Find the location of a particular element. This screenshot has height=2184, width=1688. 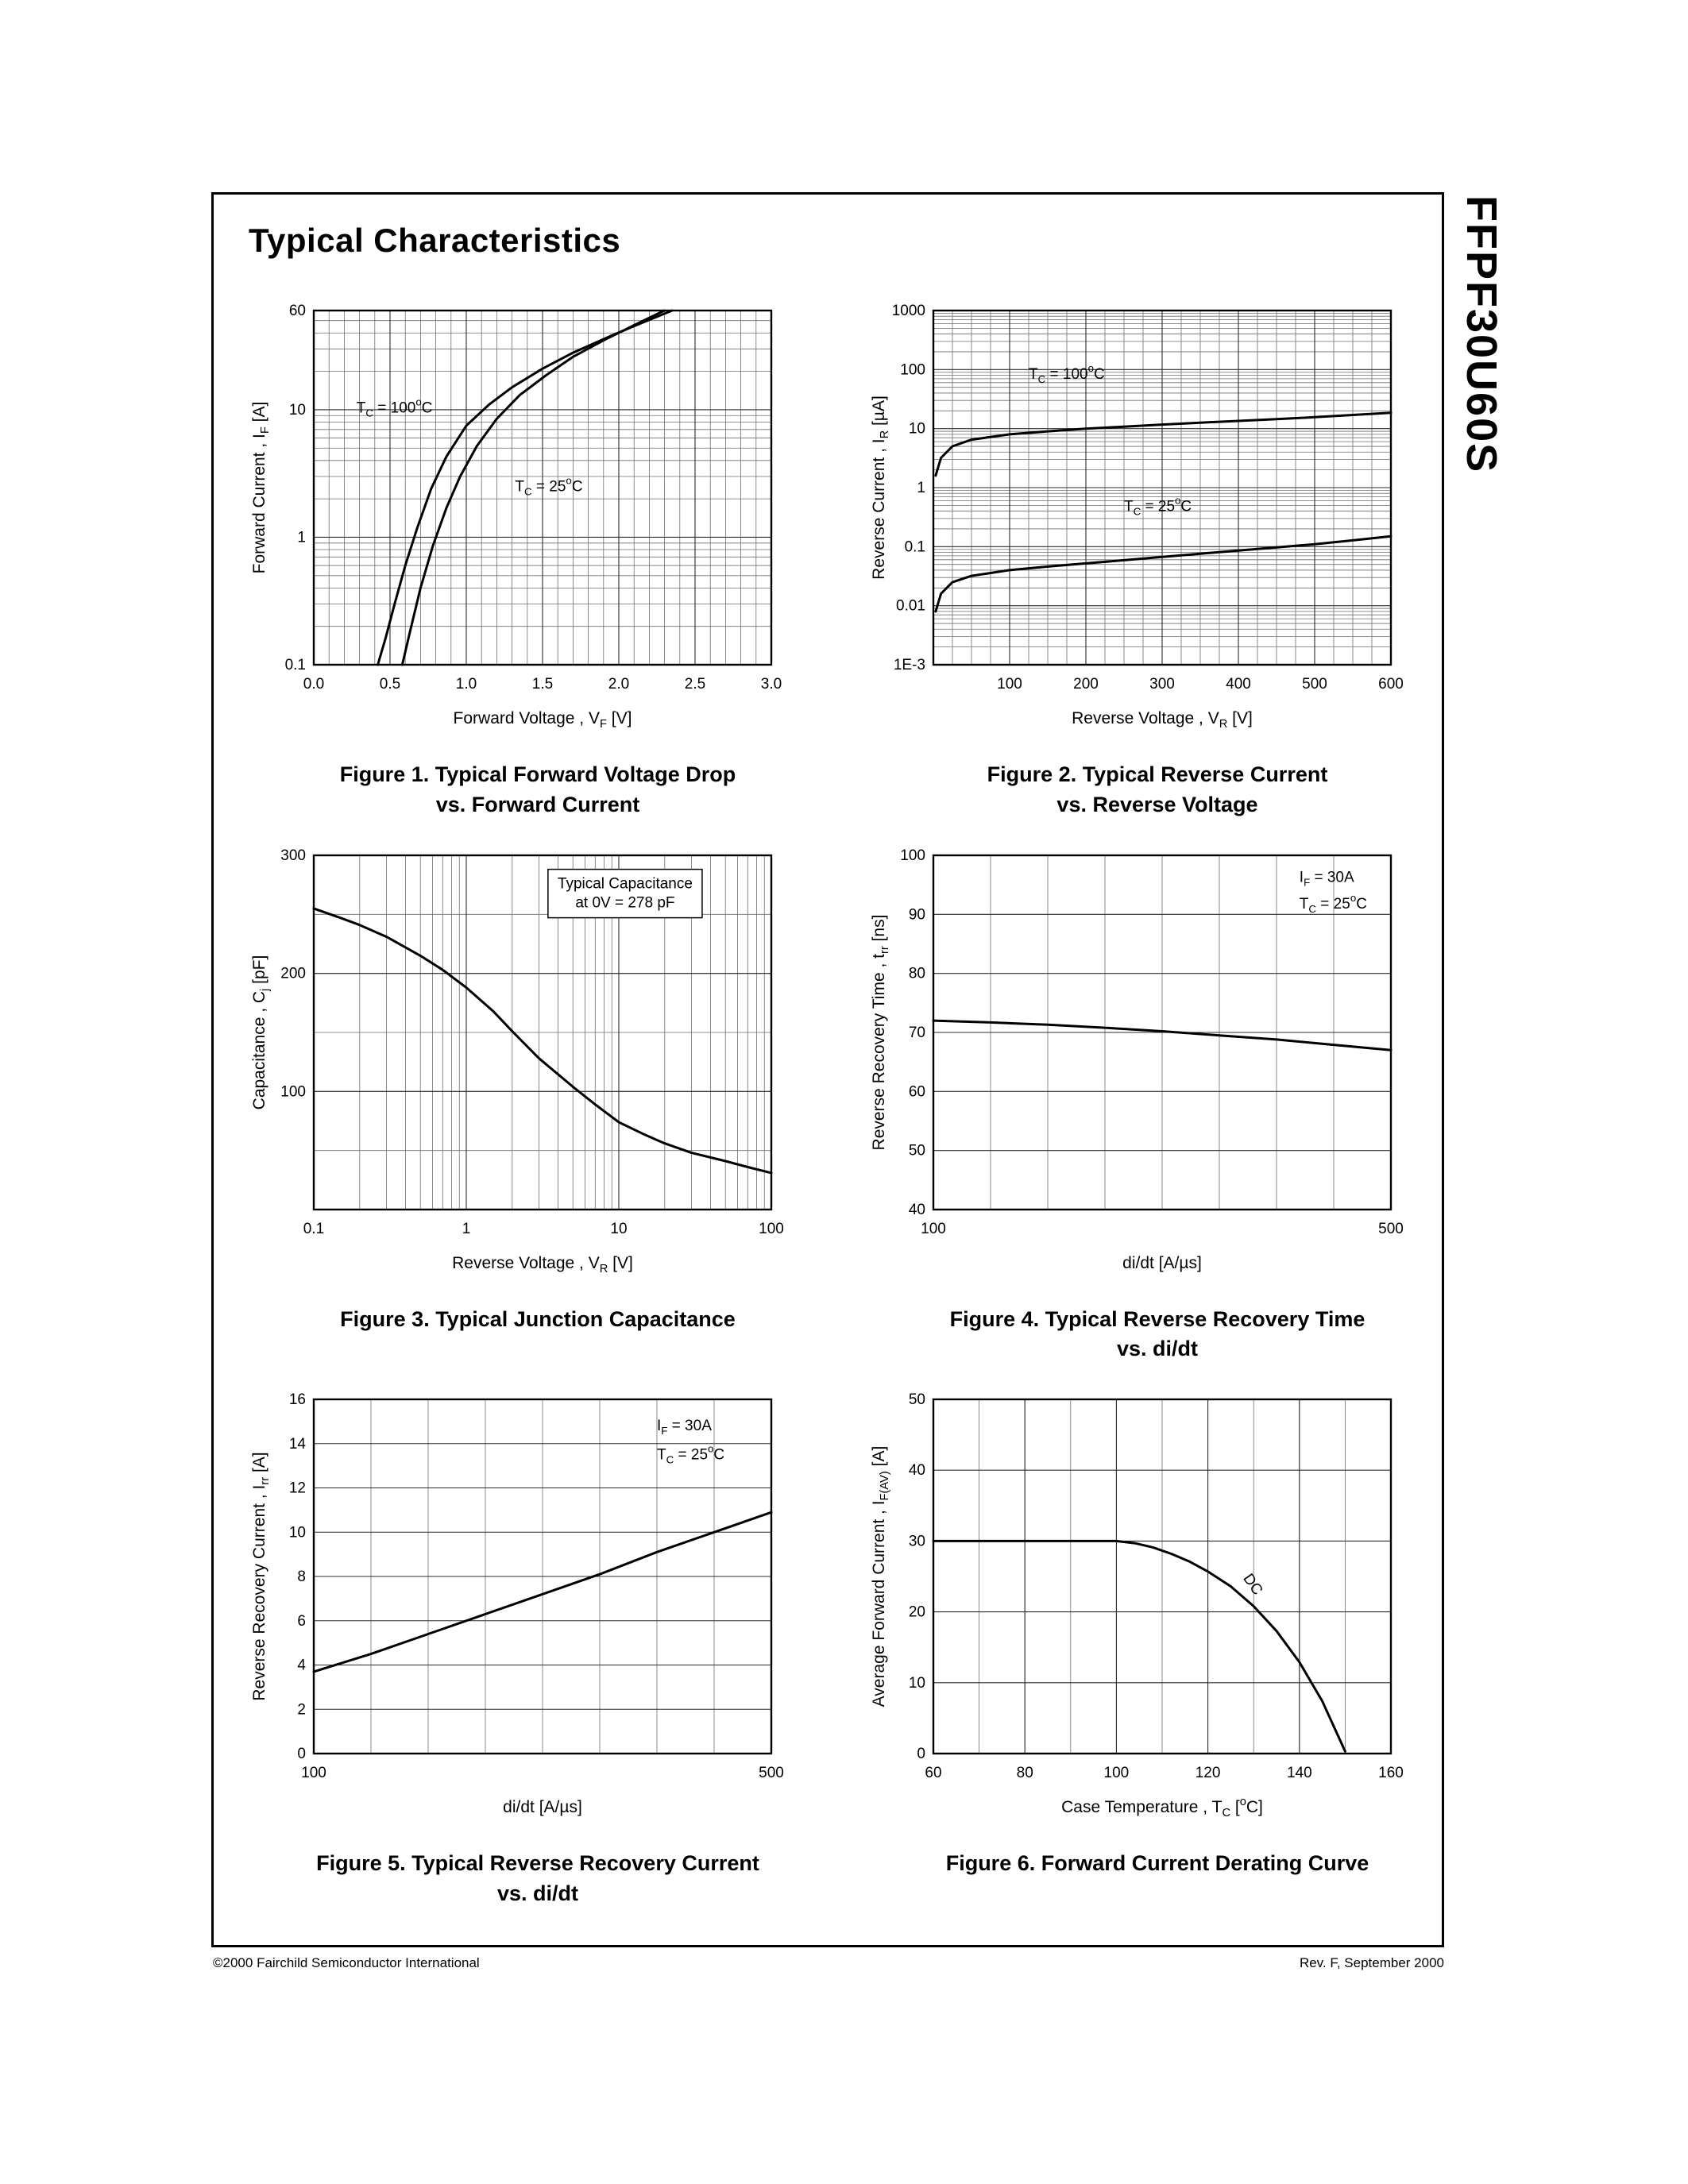

svg-text: DC is located at coordinates (1252, 1585).